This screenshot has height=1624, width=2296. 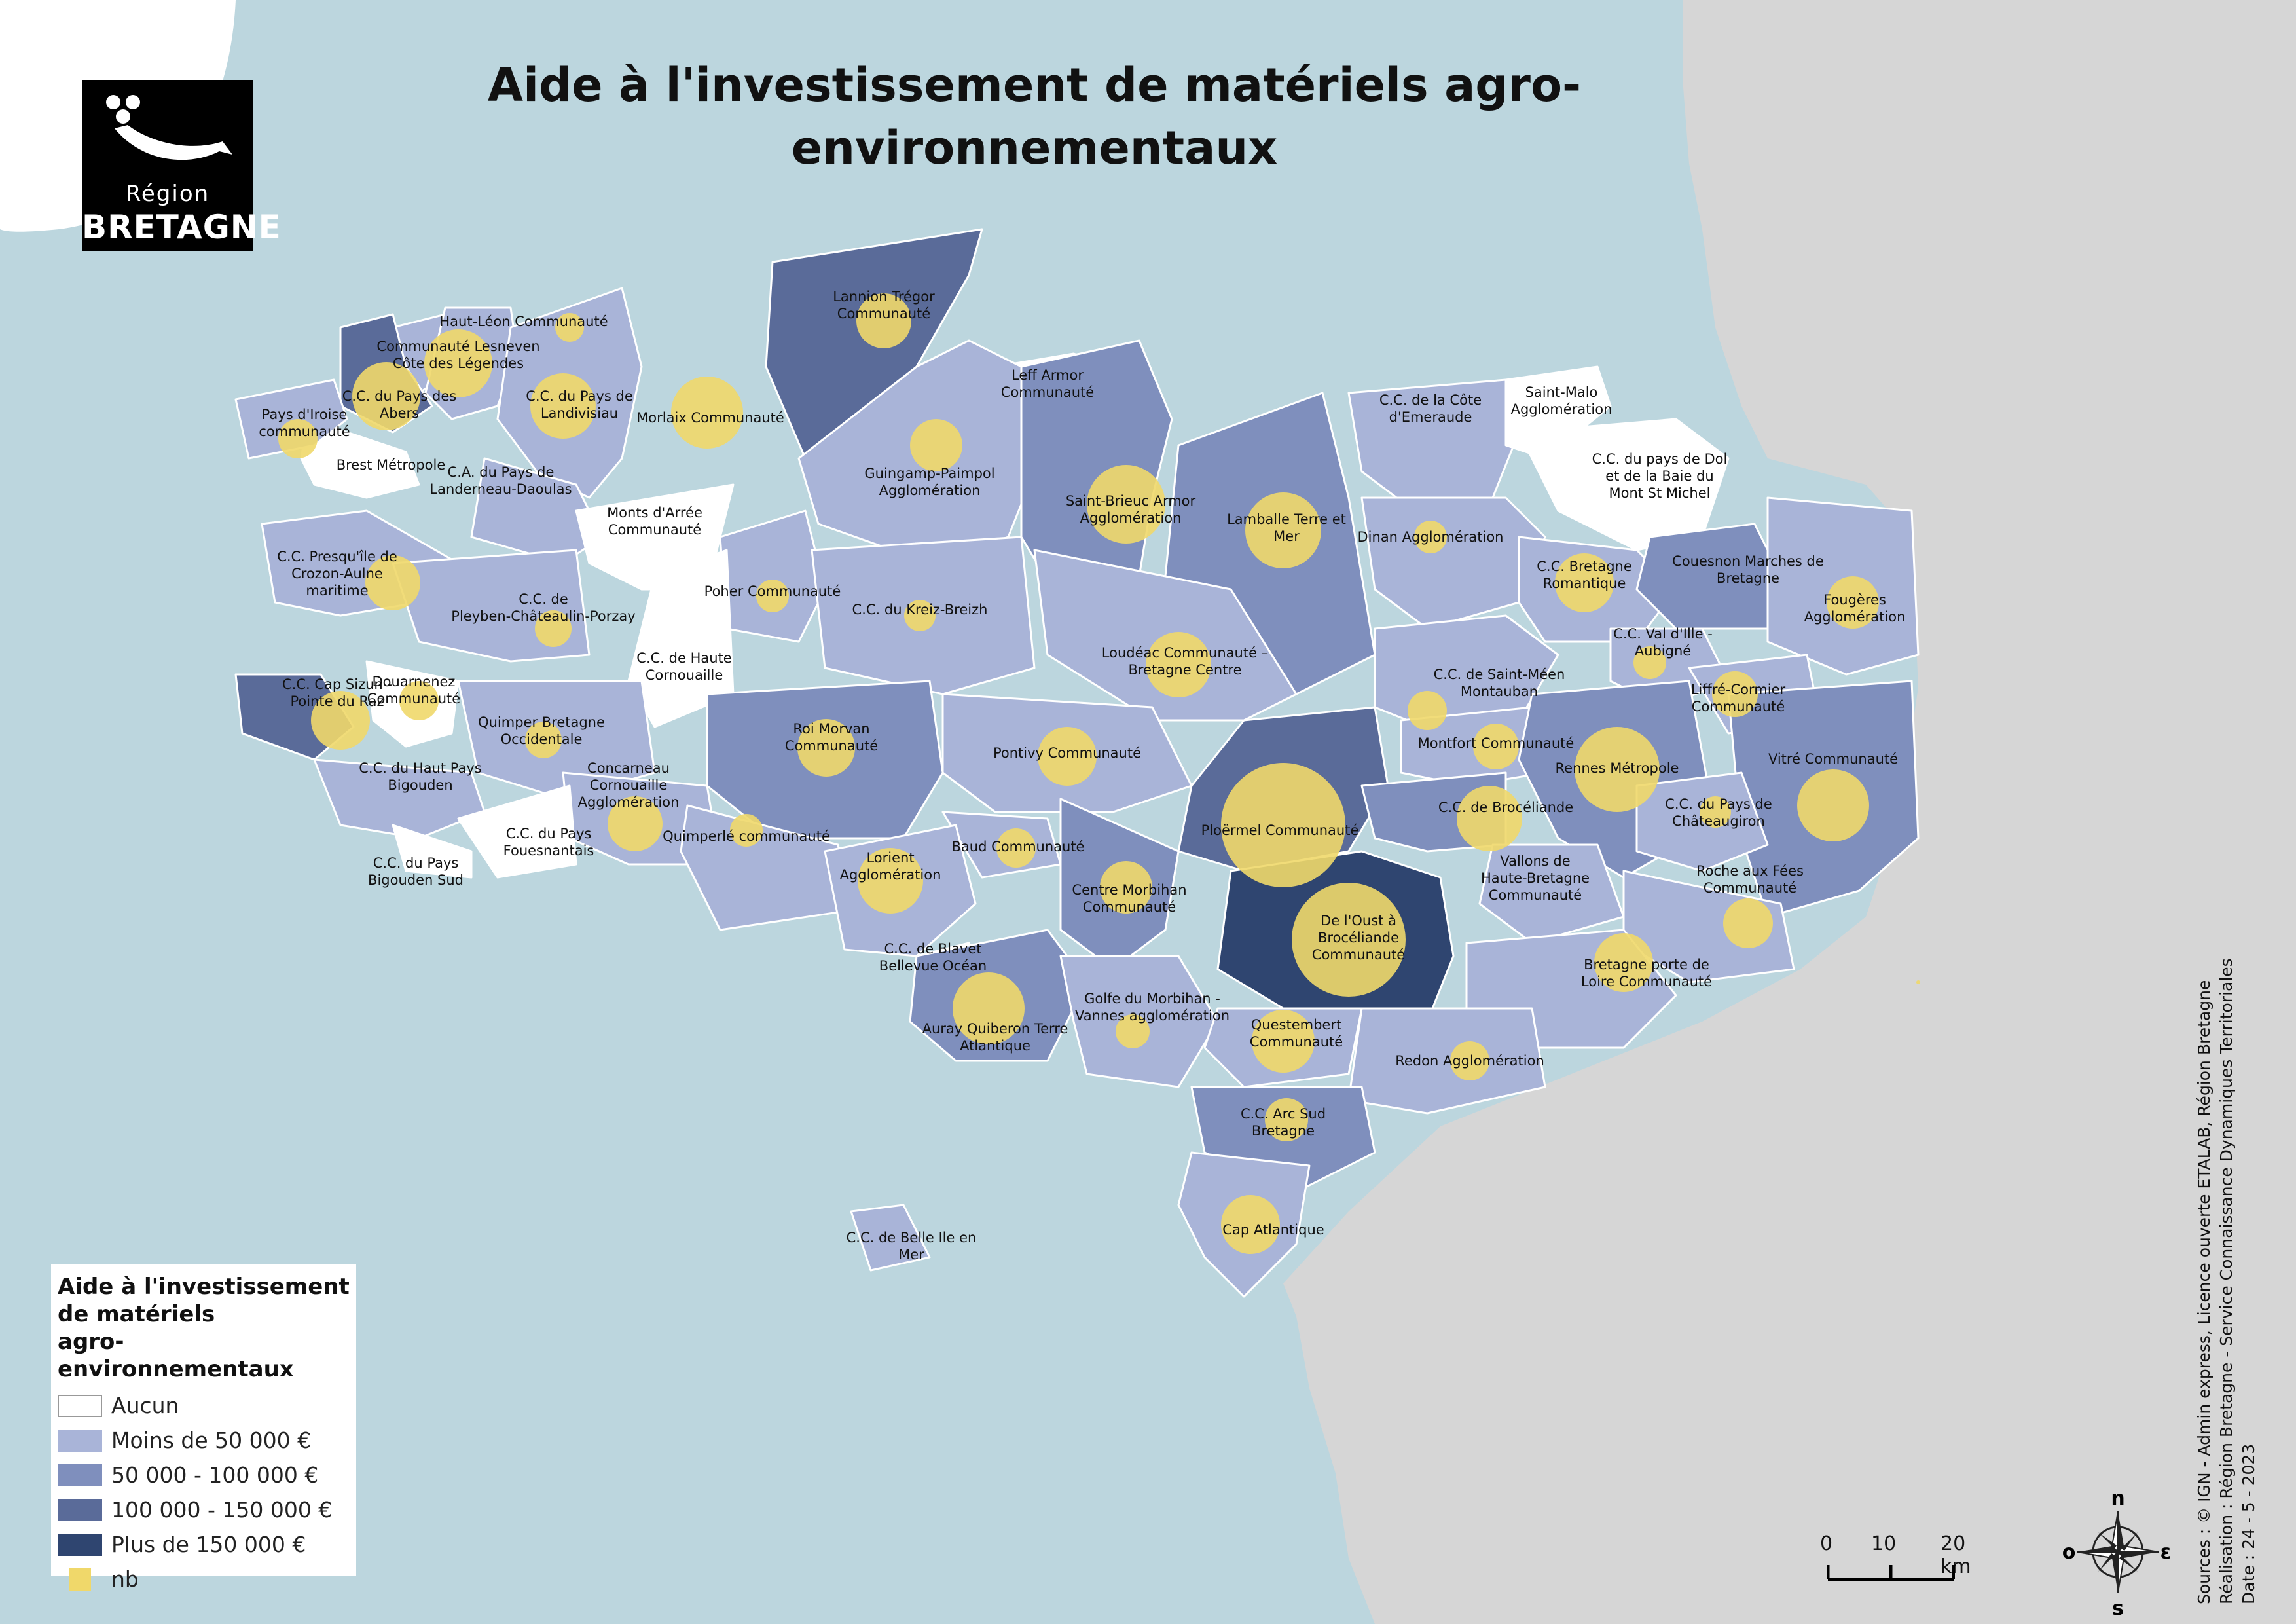 What do you see at coordinates (746, 836) in the screenshot?
I see `epci-label-line: Quimperlé communauté` at bounding box center [746, 836].